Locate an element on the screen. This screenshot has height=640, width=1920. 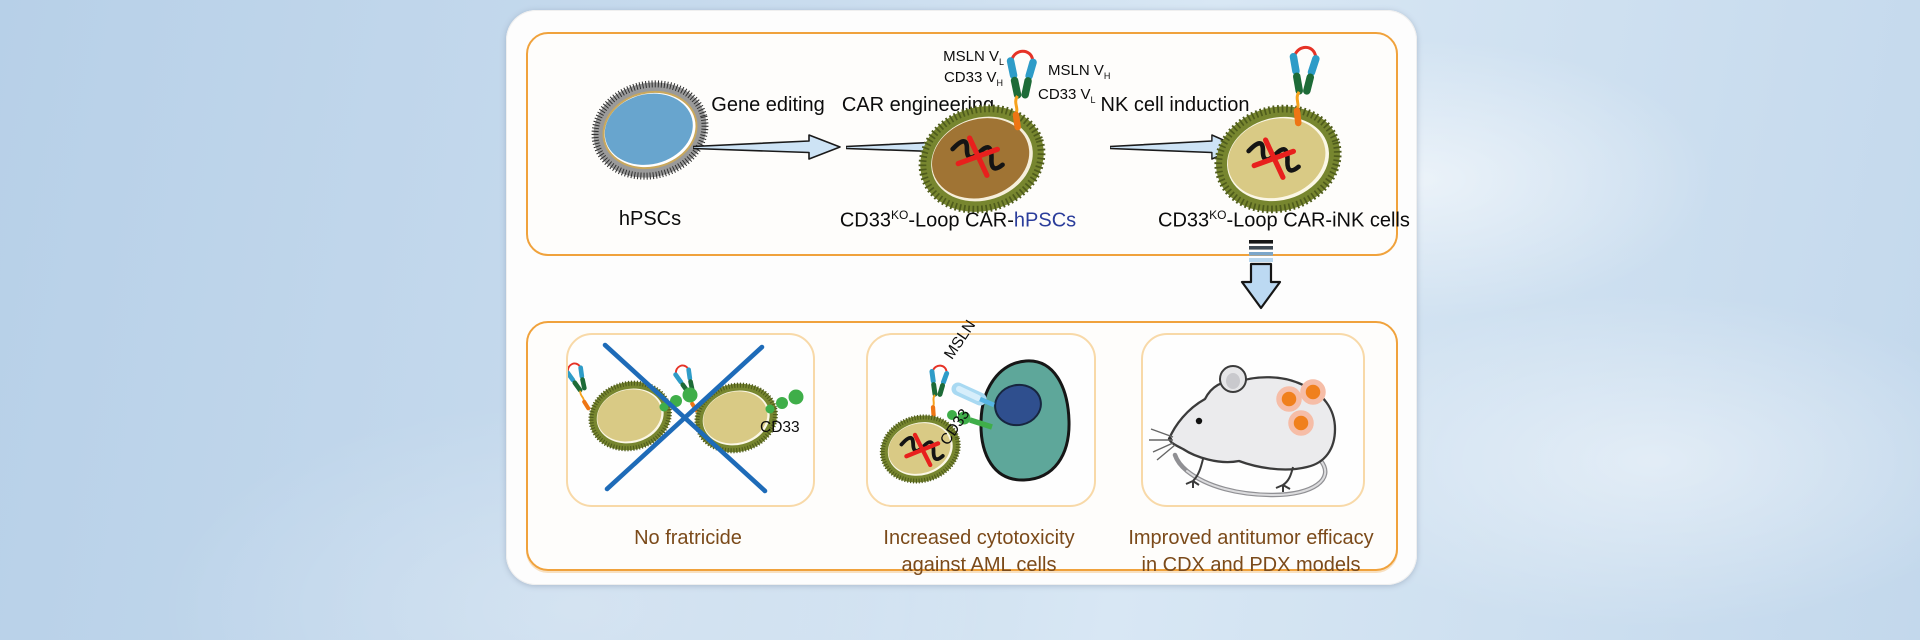
msln-vl-label: MSLN VL is located at coordinates (973, 57).